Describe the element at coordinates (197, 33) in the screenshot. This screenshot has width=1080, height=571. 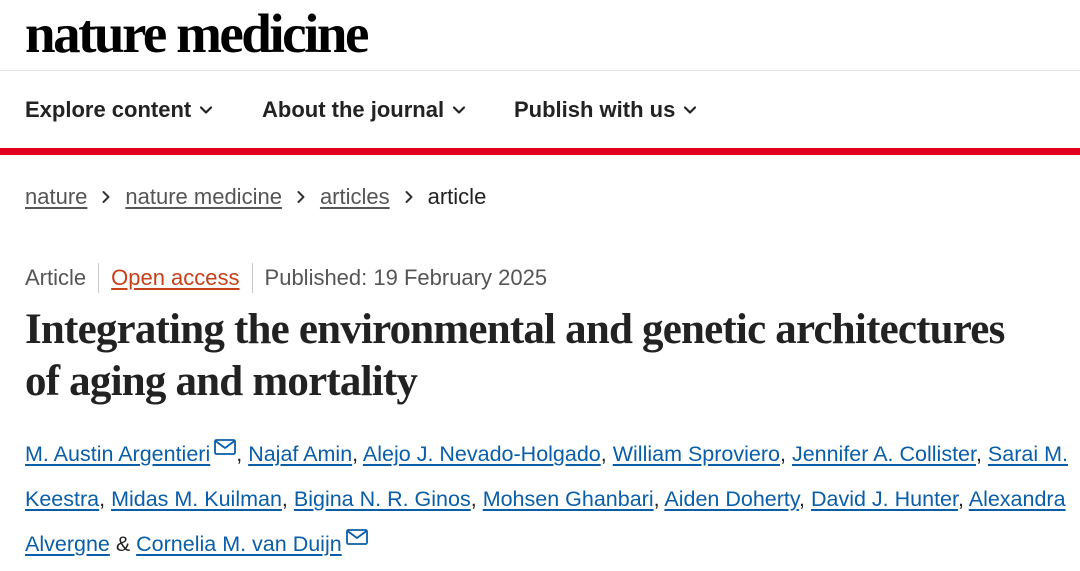
I see `site-logo: nature medicine` at that location.